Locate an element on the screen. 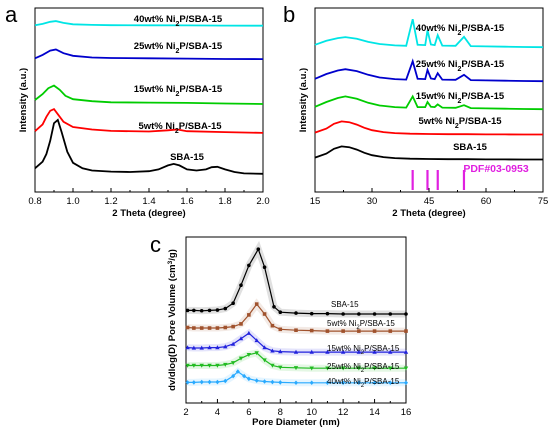 This screenshot has height=433, width=550. x-tick-label-a-3: 1.4 is located at coordinates (148, 201).